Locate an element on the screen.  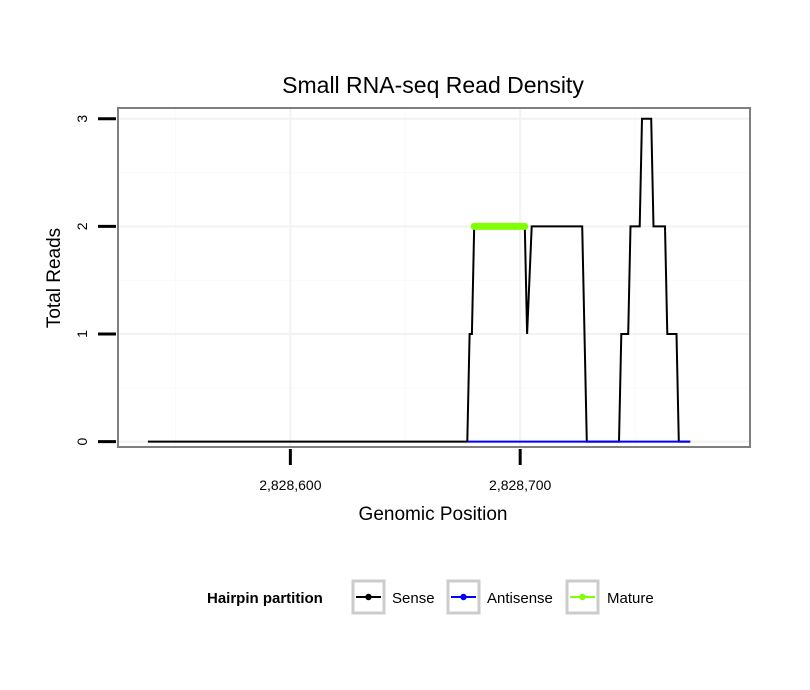
mature-legend-marker is located at coordinates (582, 597).